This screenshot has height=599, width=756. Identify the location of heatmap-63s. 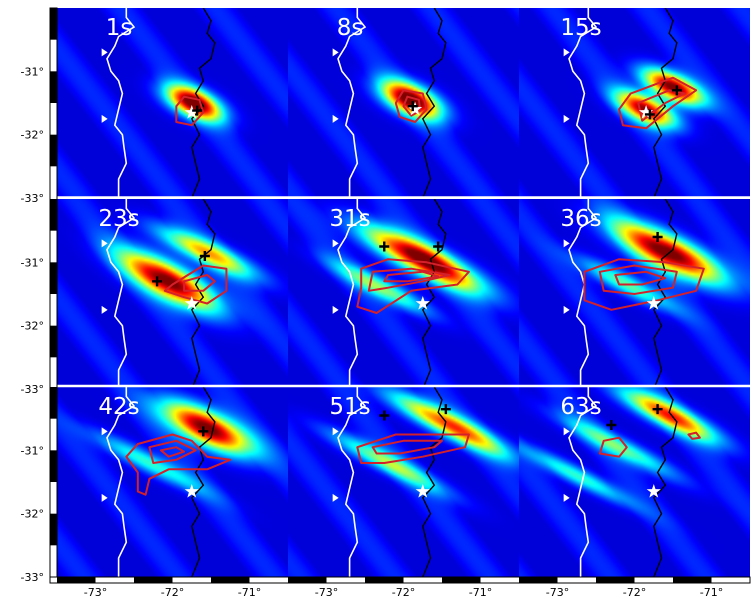
(634, 482).